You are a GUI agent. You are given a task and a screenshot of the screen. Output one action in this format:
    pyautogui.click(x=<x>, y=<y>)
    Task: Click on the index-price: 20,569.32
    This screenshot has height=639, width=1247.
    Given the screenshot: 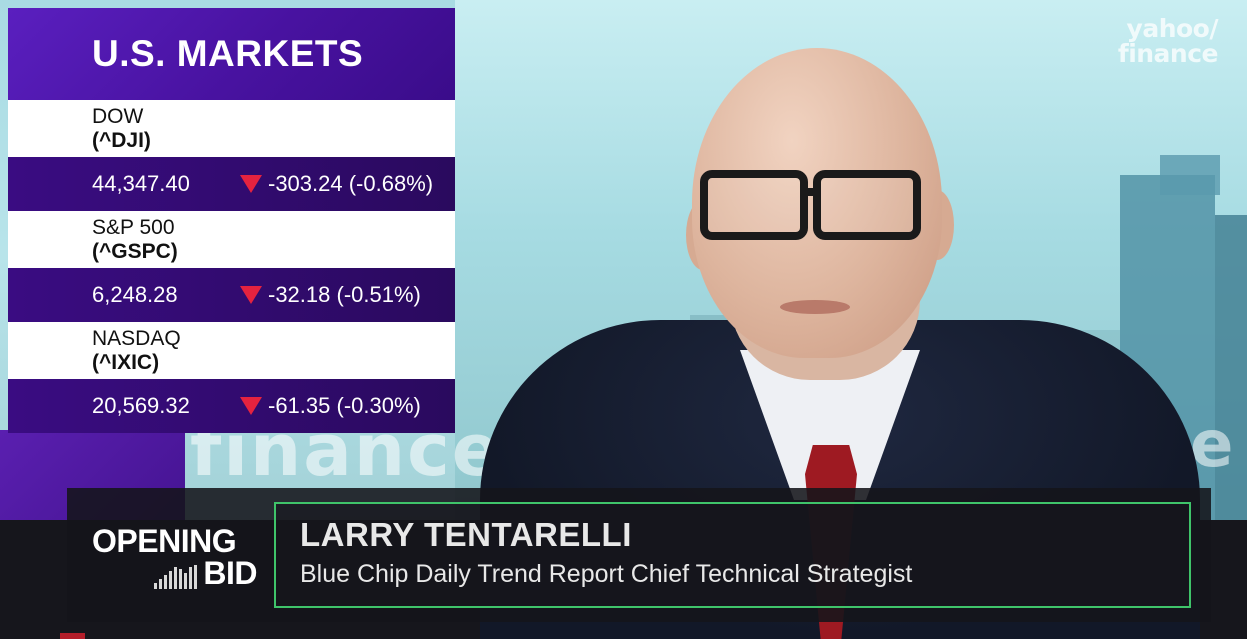 What is the action you would take?
    pyautogui.click(x=141, y=405)
    